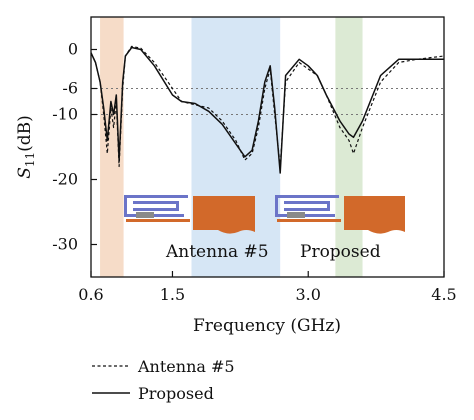 The height and width of the screenshot is (420, 474). Describe the element at coordinates (264, 228) in the screenshot. I see `antenna-insets: Antenna #5 Proposed` at that location.